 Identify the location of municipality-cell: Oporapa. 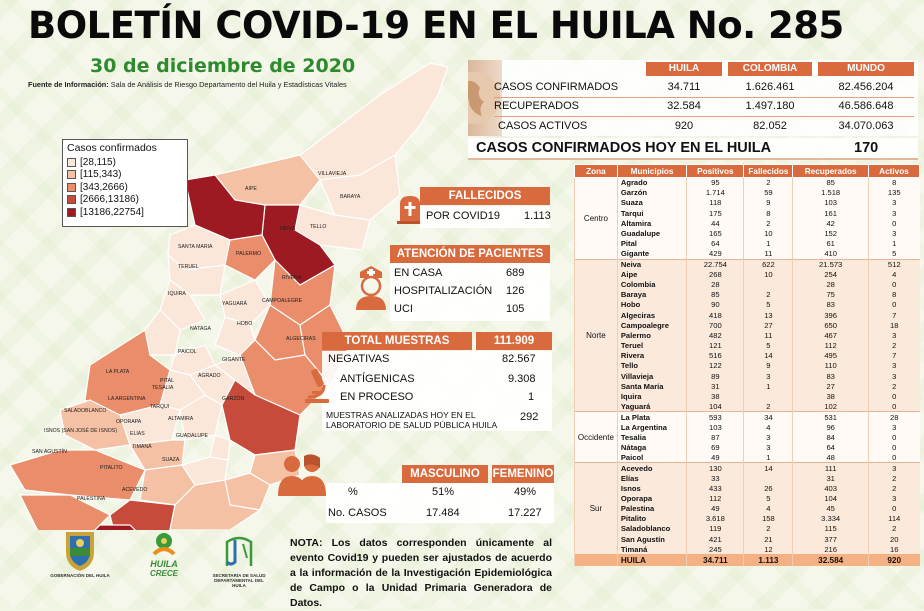
(651, 498).